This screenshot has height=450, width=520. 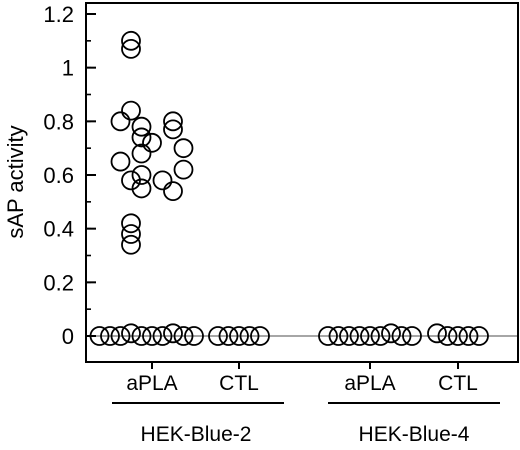 I want to click on y-tick-label: 0.8, so click(x=58, y=121).